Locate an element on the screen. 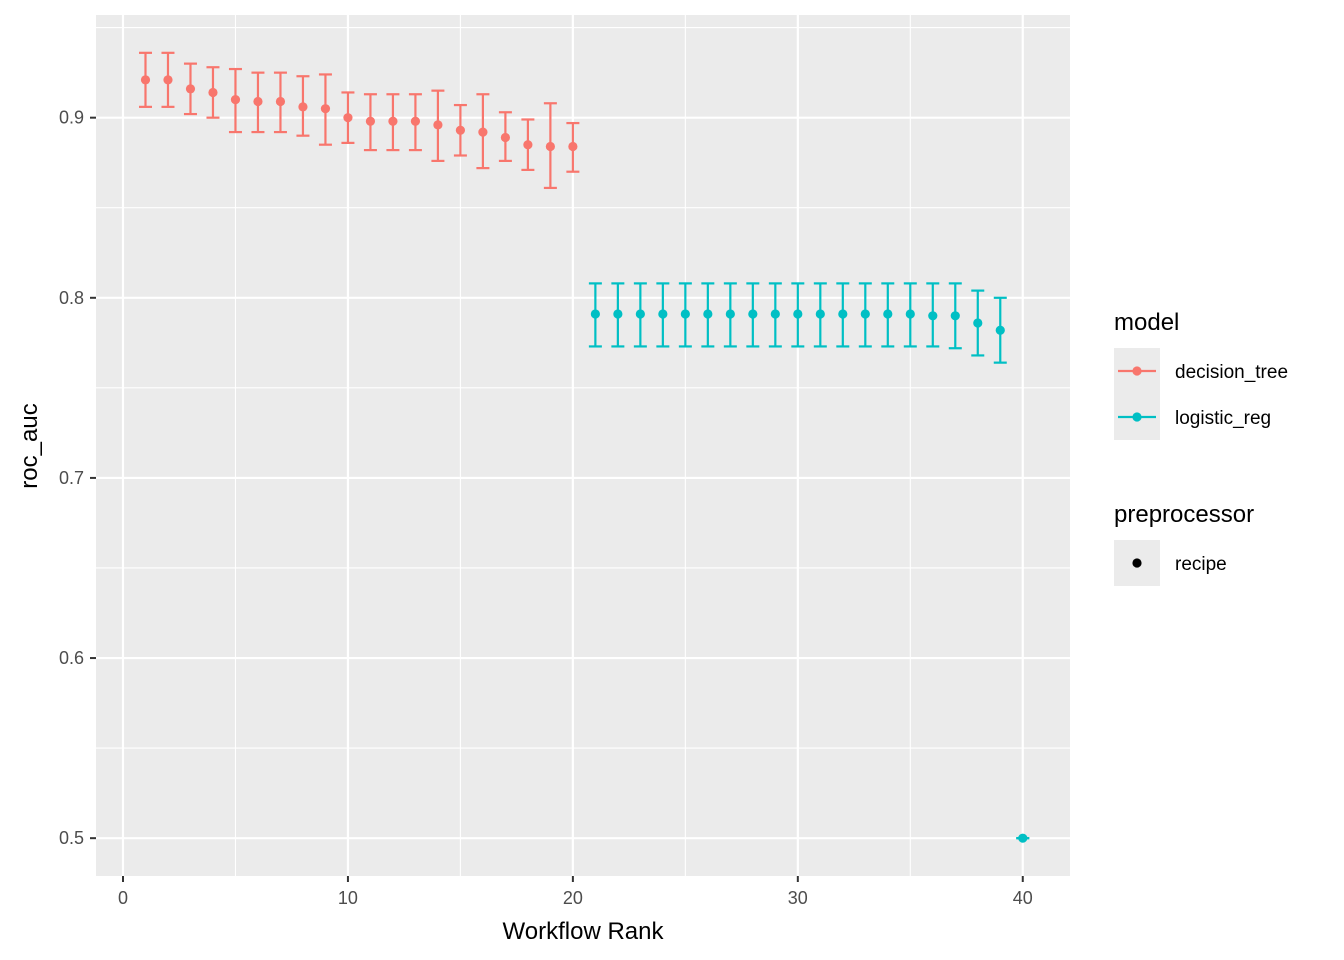  legend-entry: recipe is located at coordinates (1170, 563).